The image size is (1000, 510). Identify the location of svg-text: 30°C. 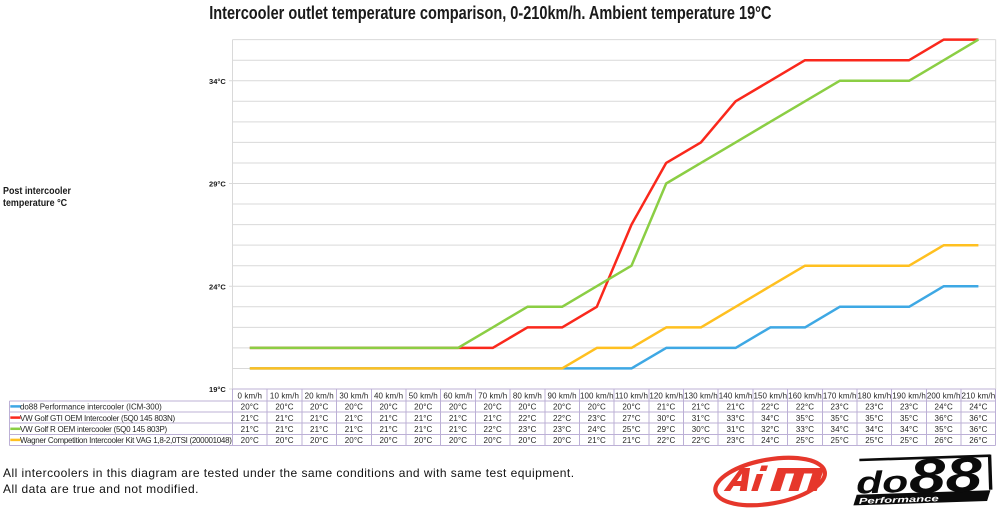
(666, 418).